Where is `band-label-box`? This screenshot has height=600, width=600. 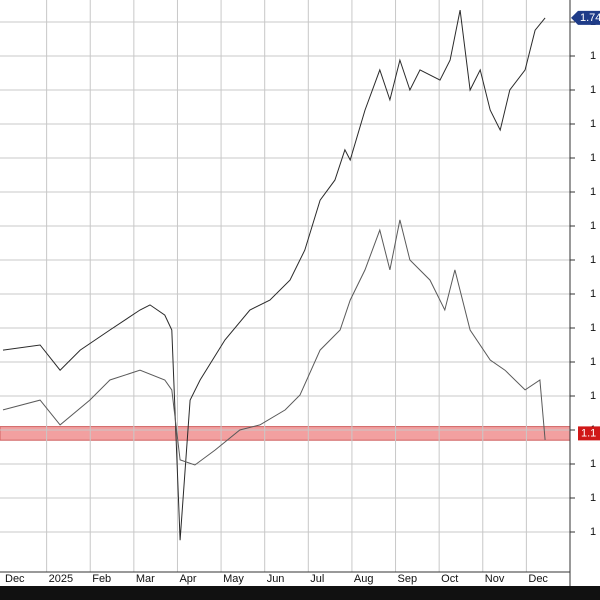 band-label-box is located at coordinates (589, 433).